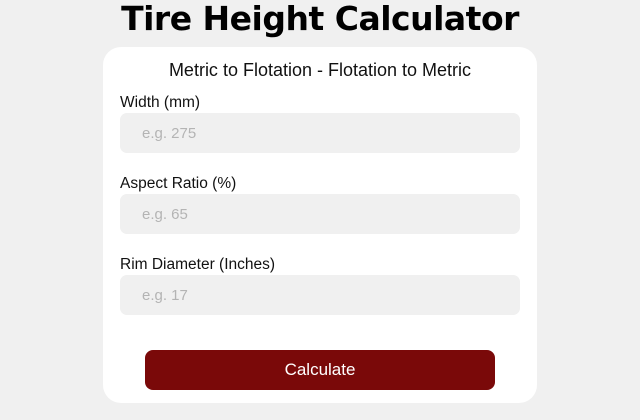 The image size is (640, 420). Describe the element at coordinates (198, 264) in the screenshot. I see `rim-diameter-label: Rim Diameter (Inches)` at that location.